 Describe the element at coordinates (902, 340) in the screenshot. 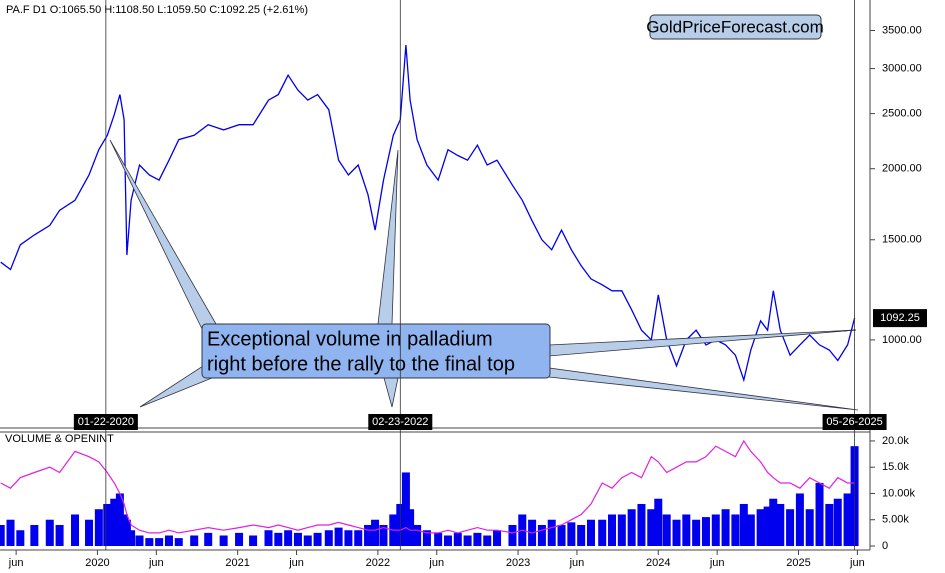

I see `y-tick-label: 1000.00` at that location.